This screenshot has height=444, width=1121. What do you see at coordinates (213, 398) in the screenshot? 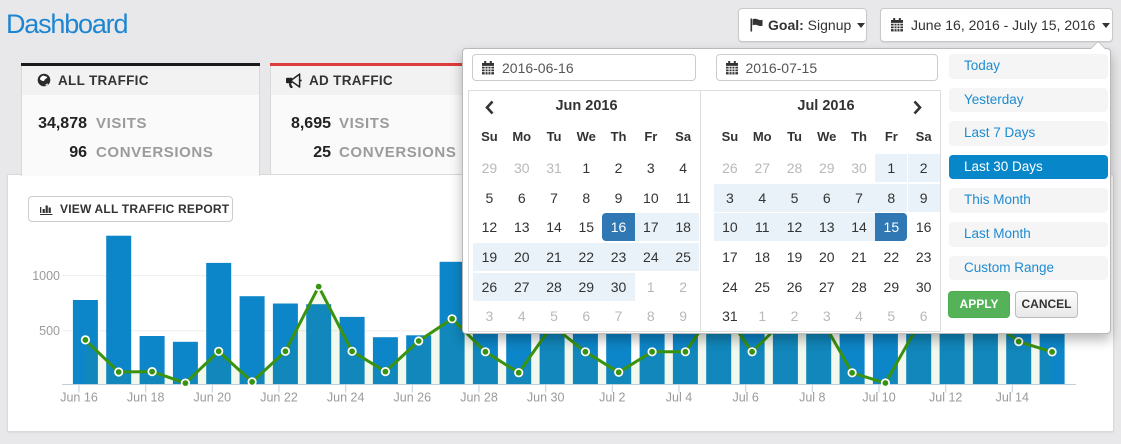
I see `svg-text: Jun 20` at bounding box center [213, 398].